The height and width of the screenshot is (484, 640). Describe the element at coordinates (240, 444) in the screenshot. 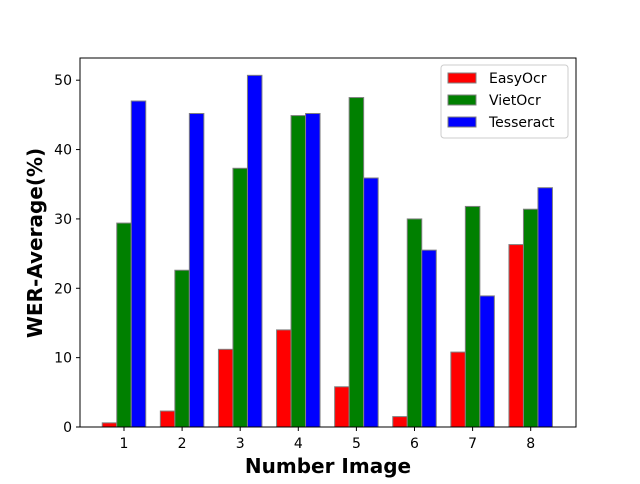

I see `x-tick-label: 3` at that location.